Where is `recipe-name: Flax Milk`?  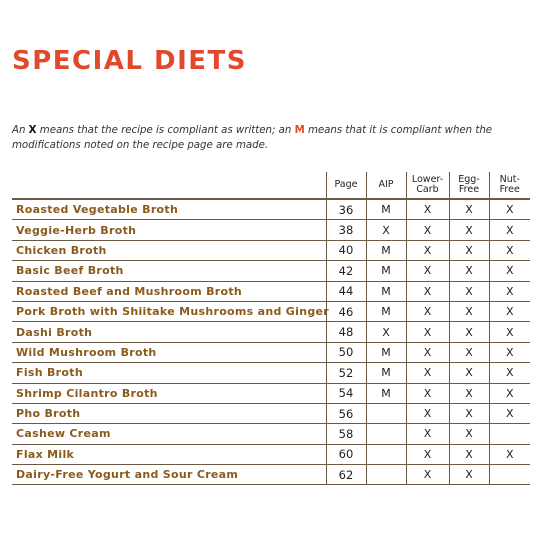
recipe-name: Flax Milk is located at coordinates (169, 455).